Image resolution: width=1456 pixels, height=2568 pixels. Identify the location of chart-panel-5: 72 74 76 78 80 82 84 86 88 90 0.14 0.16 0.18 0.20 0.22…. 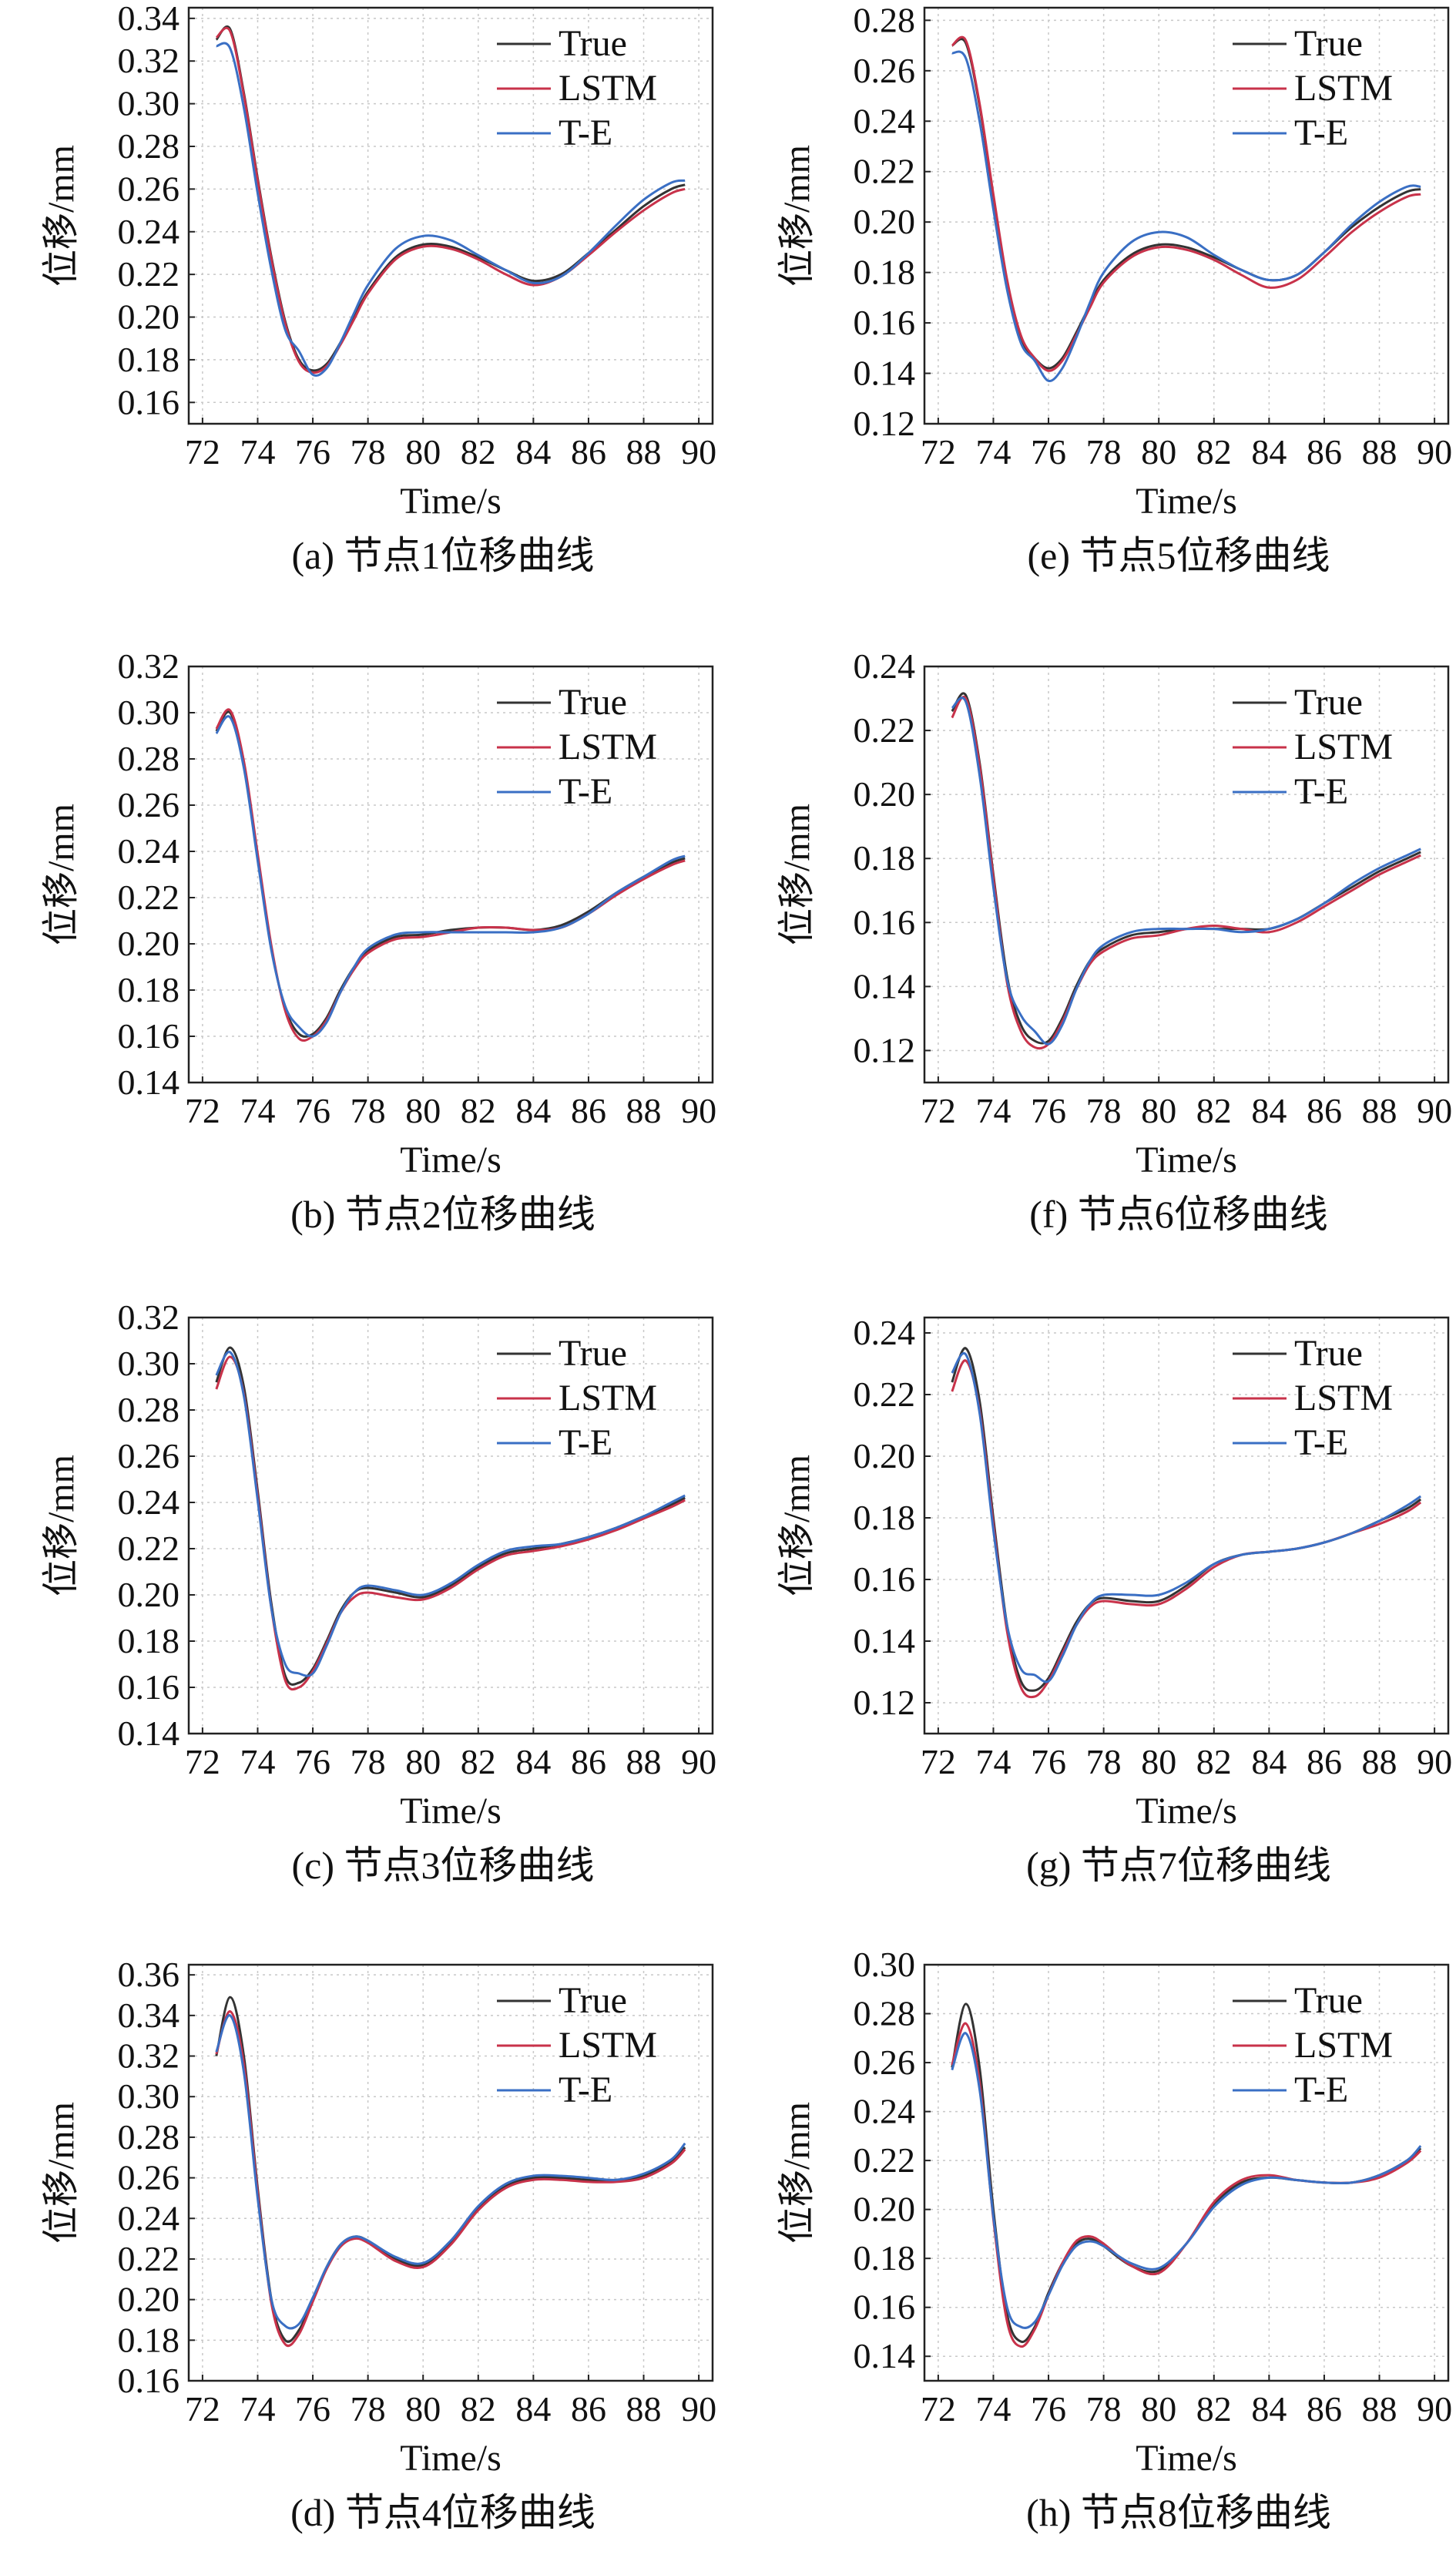
(378, 1592).